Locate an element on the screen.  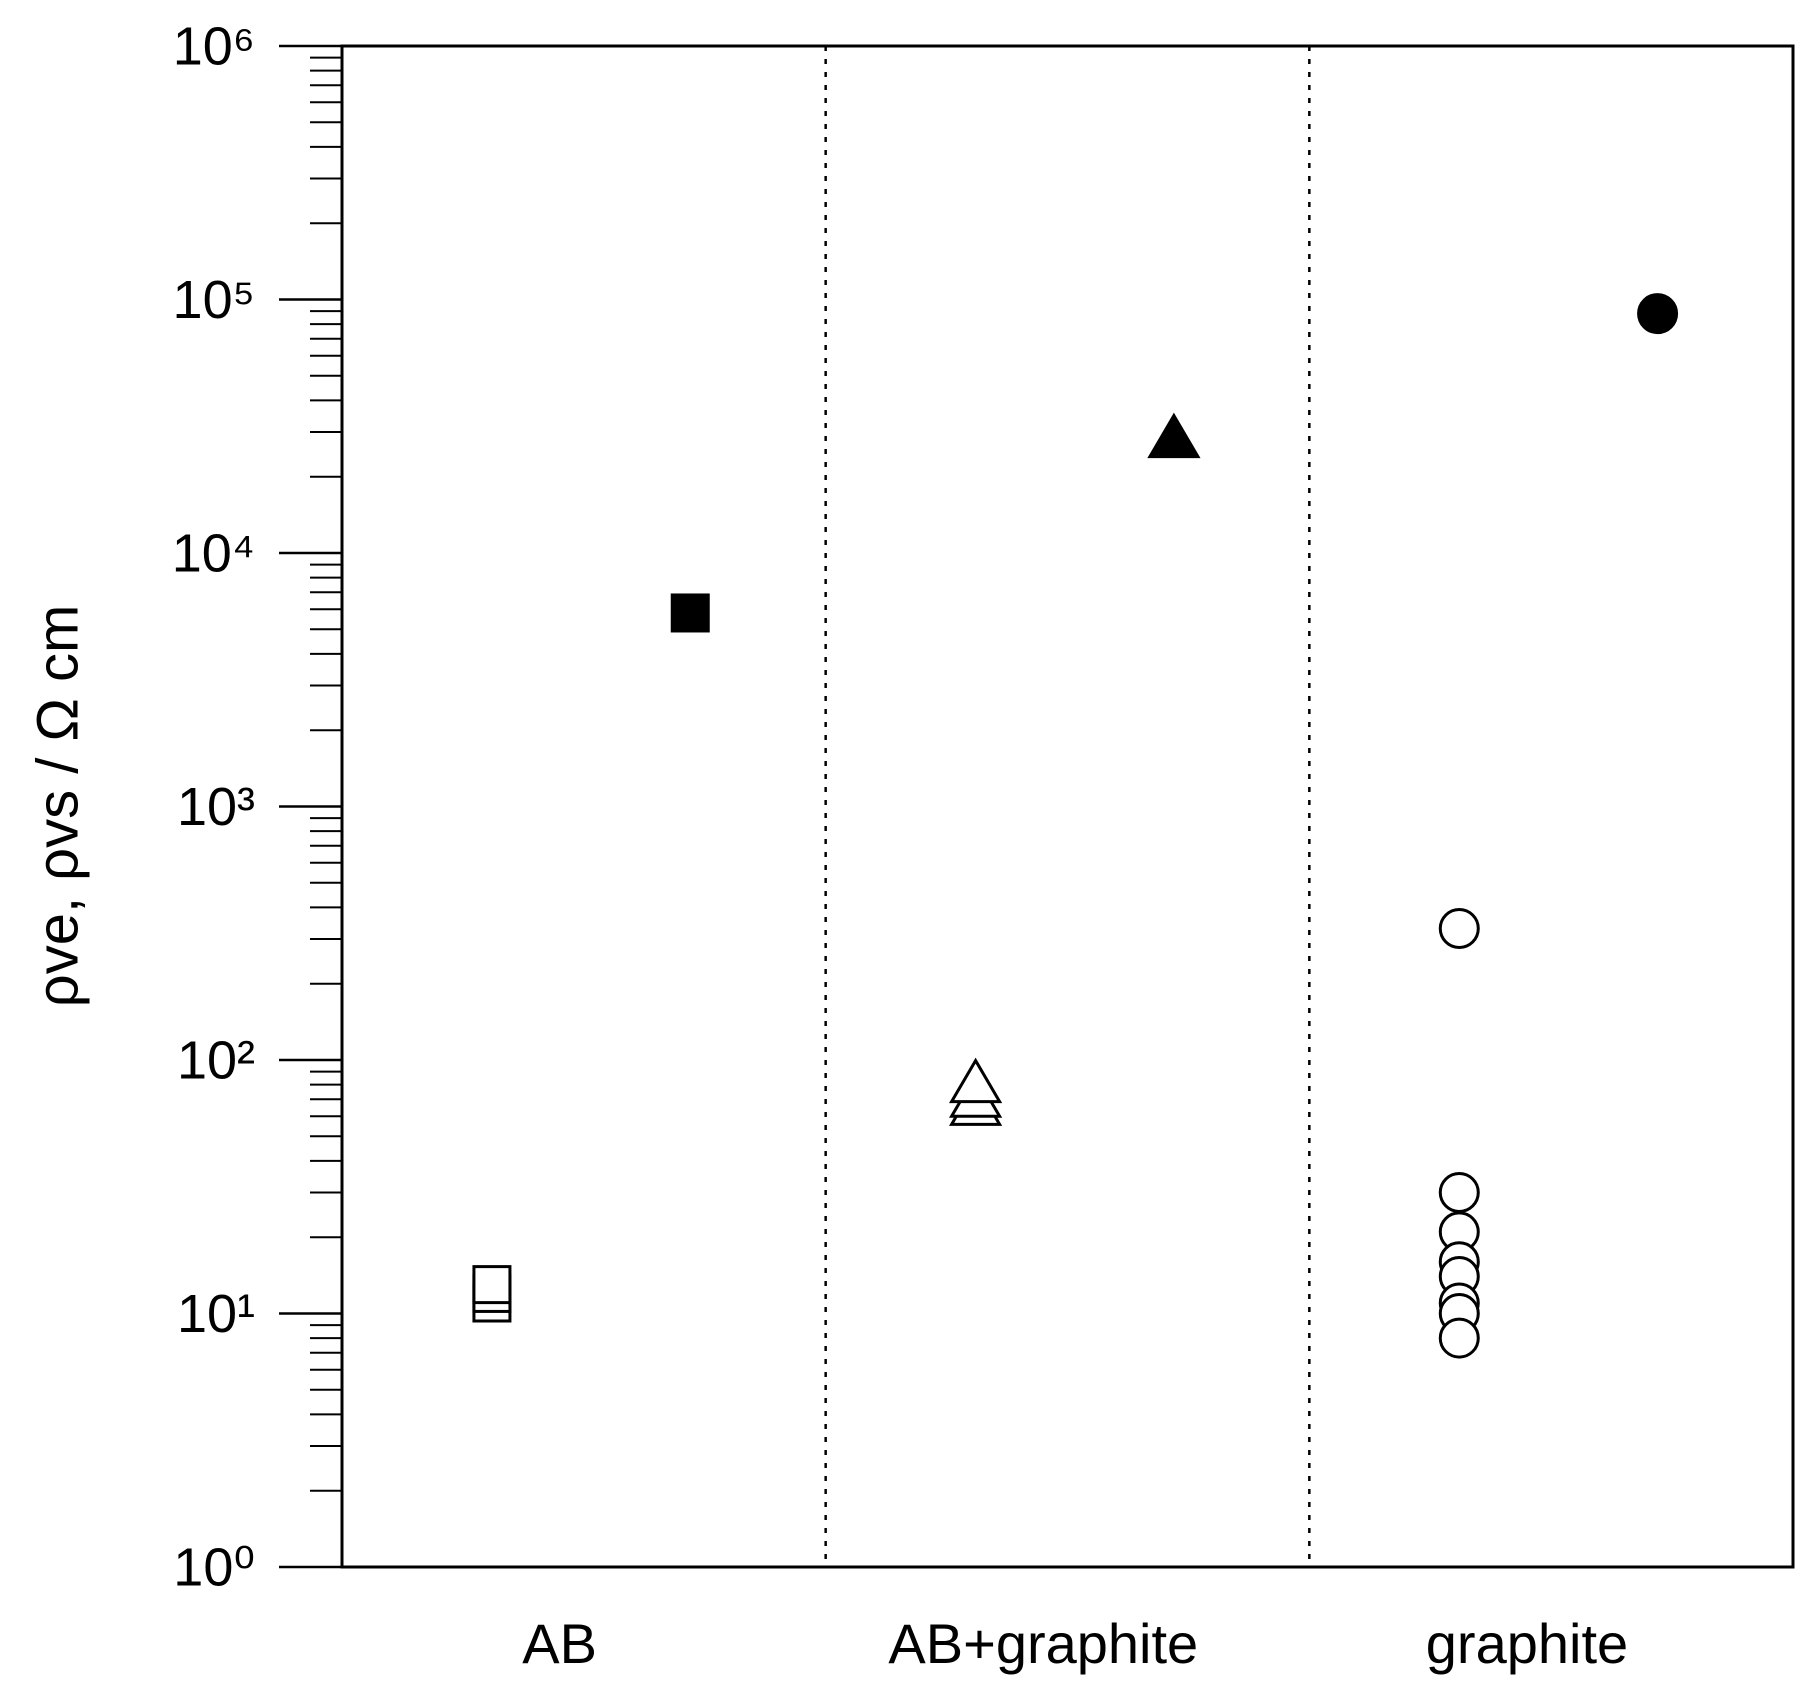
y-tick-label: 10³ is located at coordinates (216, 807).